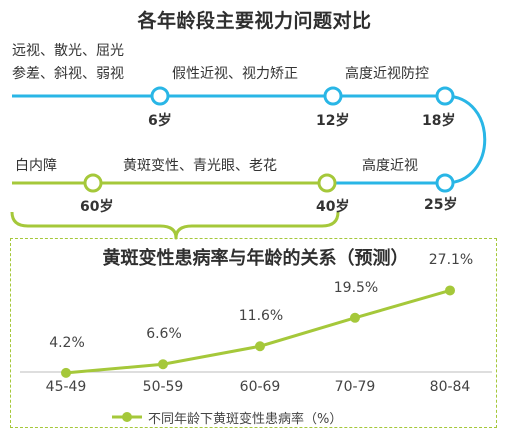 This screenshot has height=433, width=509. What do you see at coordinates (36, 166) in the screenshot?
I see `stage-60-problem: 白内障` at bounding box center [36, 166].